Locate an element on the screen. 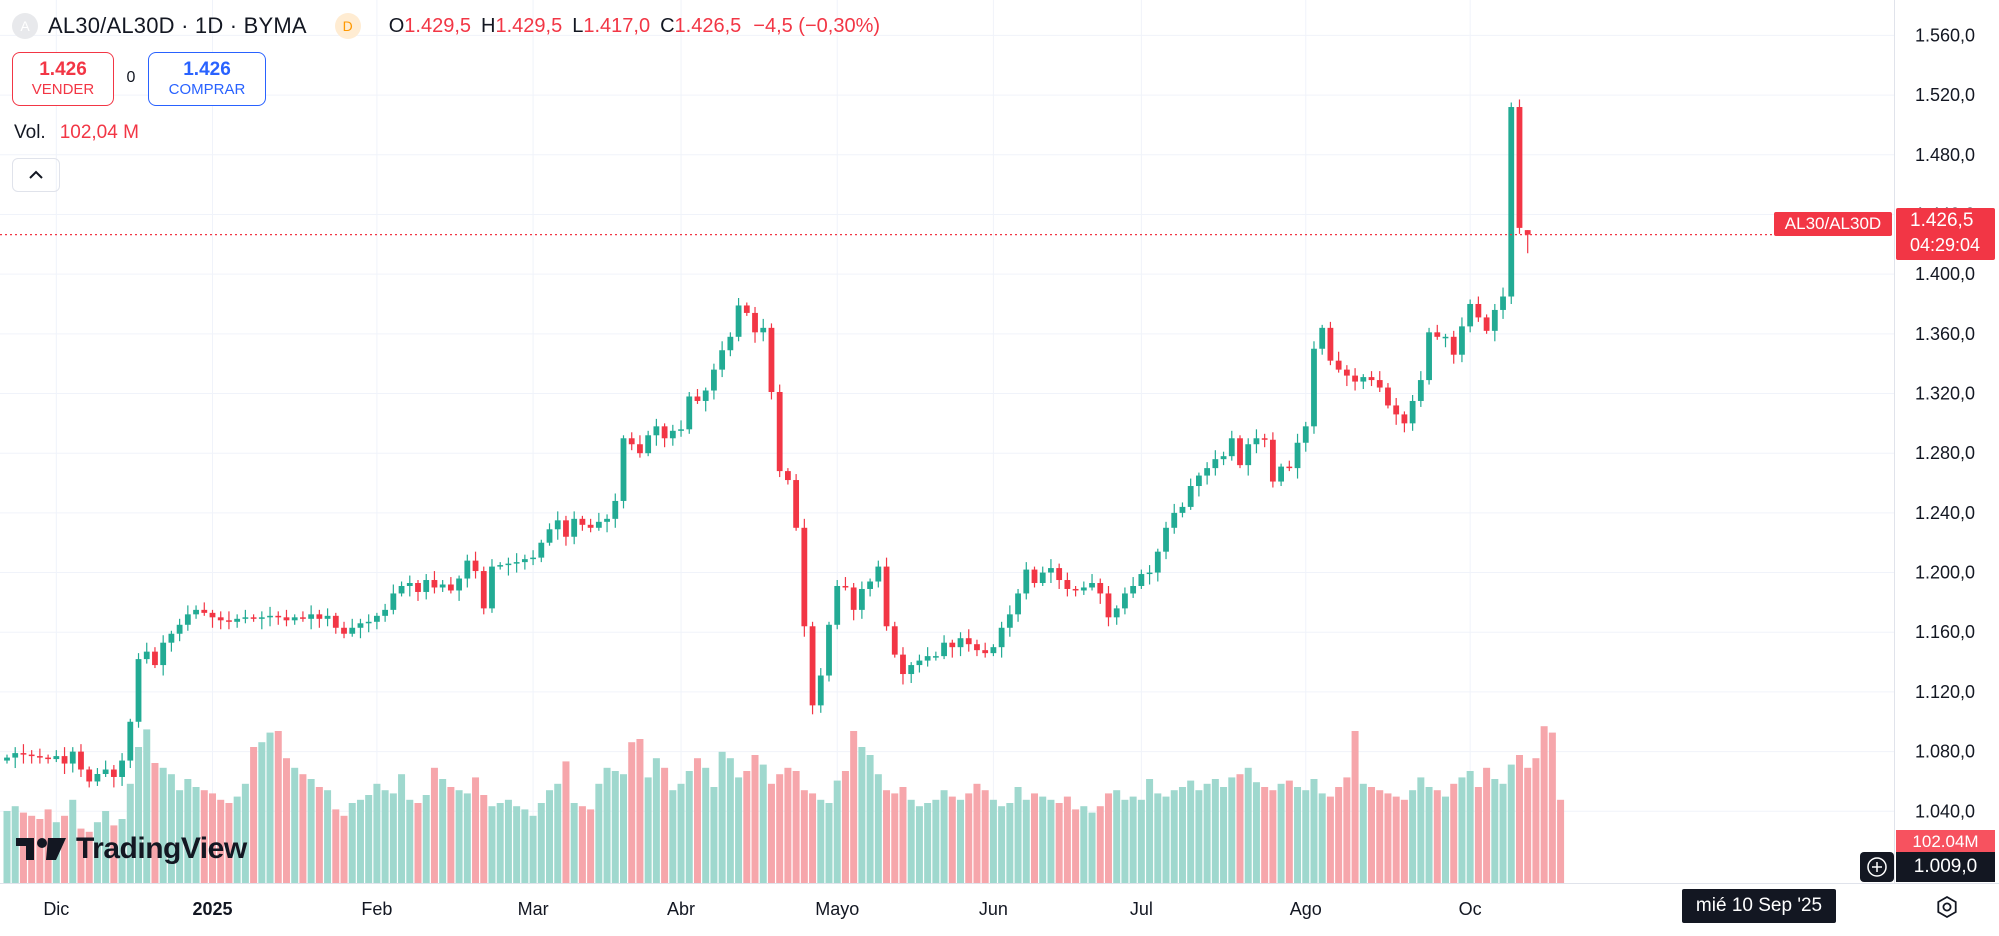 Image resolution: width=1999 pixels, height=936 pixels. buy-price: 1.426 is located at coordinates (207, 69).